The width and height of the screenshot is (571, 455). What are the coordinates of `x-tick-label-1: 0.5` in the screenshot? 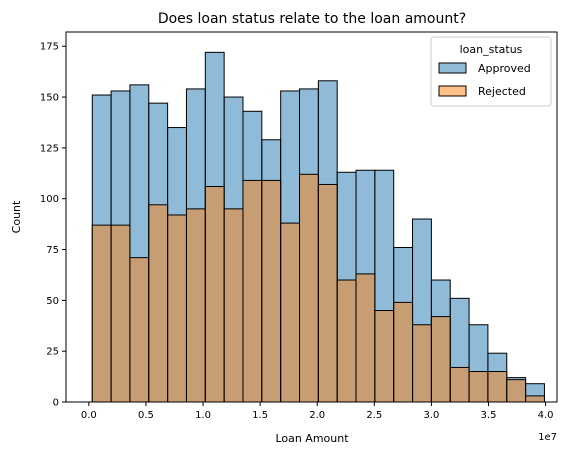 It's located at (146, 415).